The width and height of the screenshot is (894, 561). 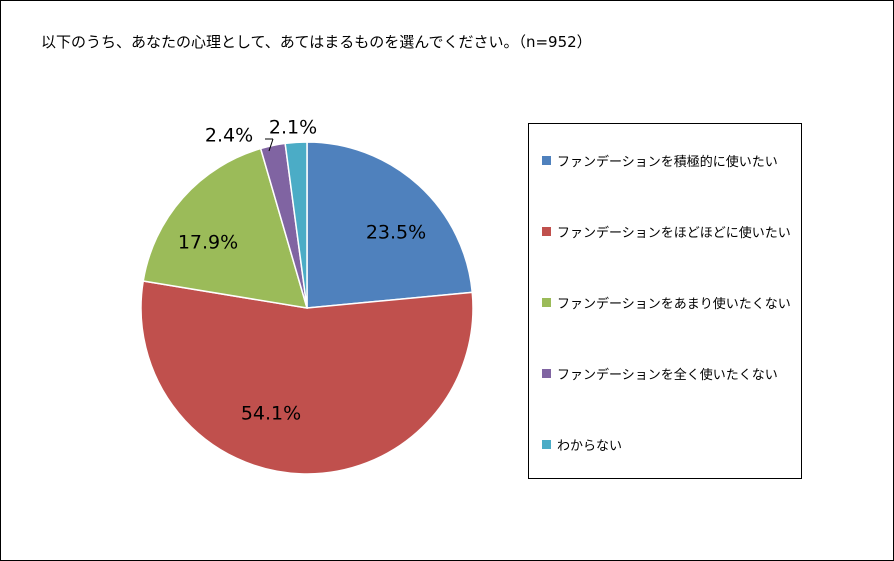 What do you see at coordinates (229, 136) in the screenshot?
I see `data-label-4: 2.4%` at bounding box center [229, 136].